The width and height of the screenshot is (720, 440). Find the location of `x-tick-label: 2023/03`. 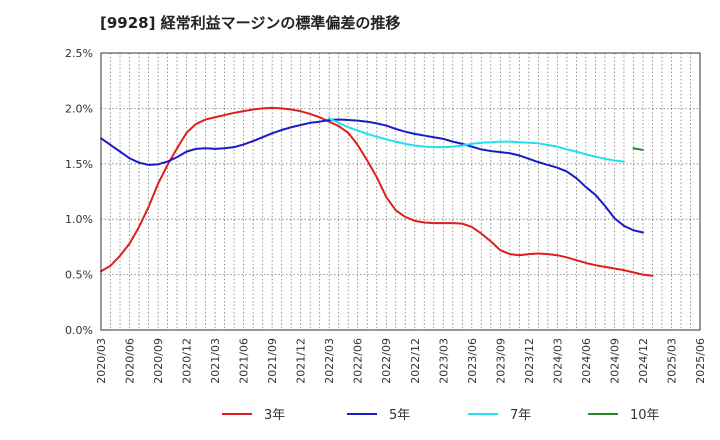

x-tick-label: 2023/03 is located at coordinates (443, 361).